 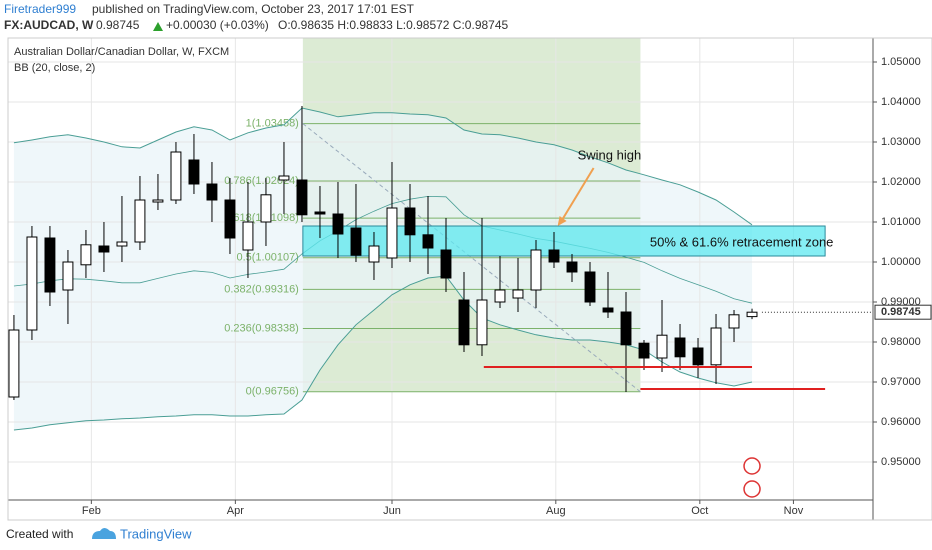 What do you see at coordinates (54, 68) in the screenshot?
I see `indicator-label: BB (20, close, 2)` at bounding box center [54, 68].